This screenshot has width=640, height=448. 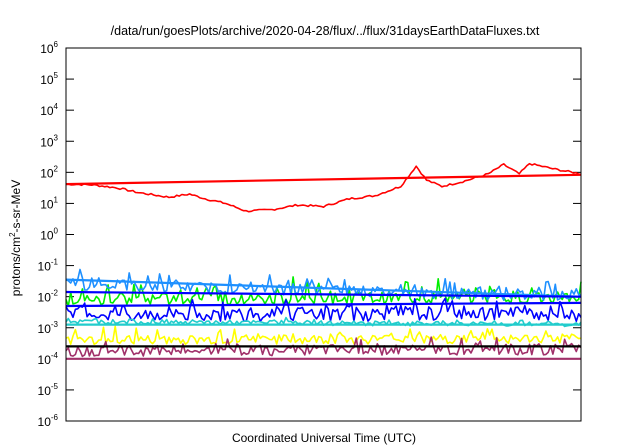 I want to click on y-tick-label: 10⁻⁴, so click(x=48, y=359).